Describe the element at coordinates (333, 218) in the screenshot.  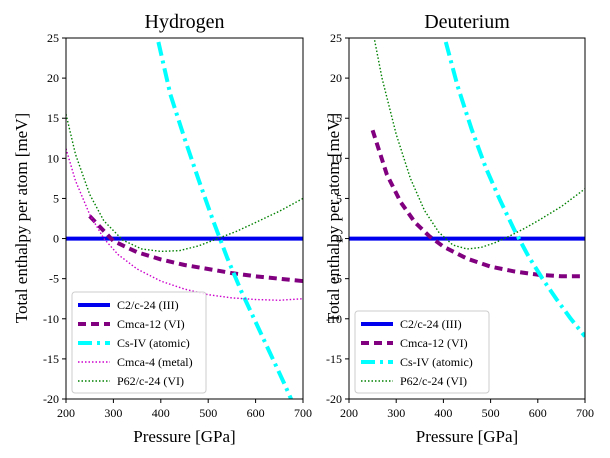
I see `ylabel-right: Total enthalpy per atom [meV]` at that location.